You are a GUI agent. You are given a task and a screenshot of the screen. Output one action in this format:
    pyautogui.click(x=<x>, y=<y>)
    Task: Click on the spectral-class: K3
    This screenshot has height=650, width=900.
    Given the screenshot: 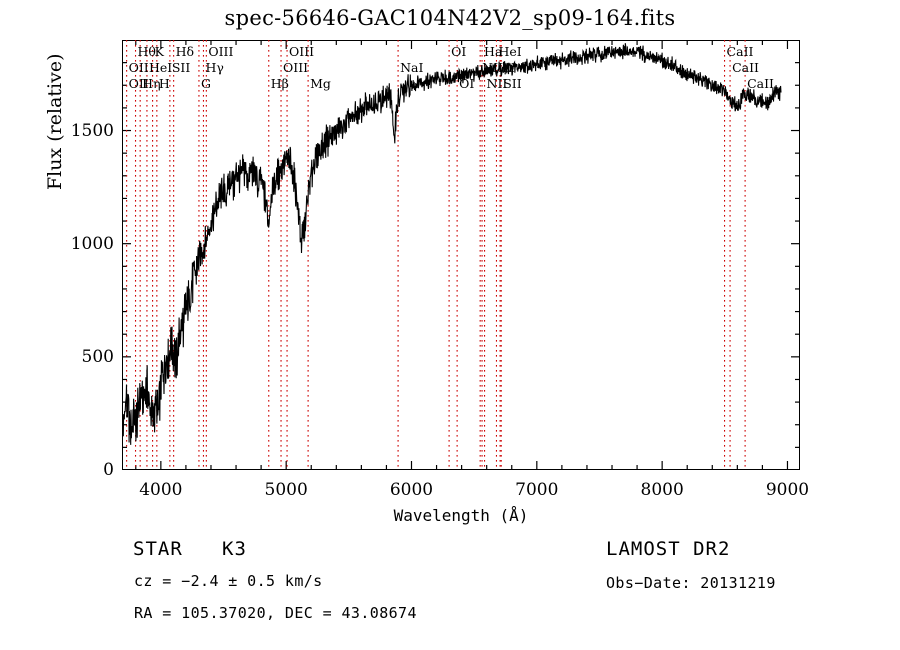 What is the action you would take?
    pyautogui.click(x=234, y=549)
    